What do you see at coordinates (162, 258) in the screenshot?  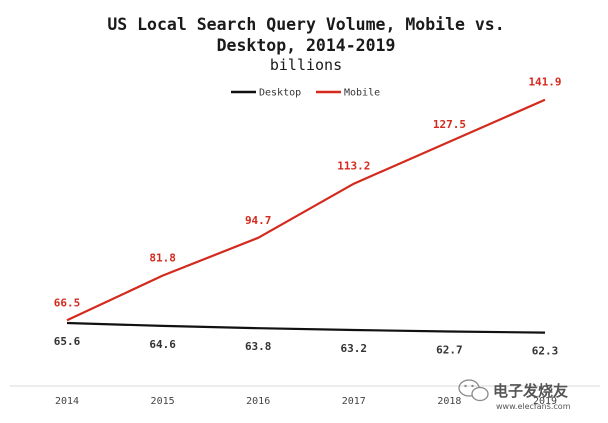 I see `data-label-mobile-2015: 81.8` at bounding box center [162, 258].